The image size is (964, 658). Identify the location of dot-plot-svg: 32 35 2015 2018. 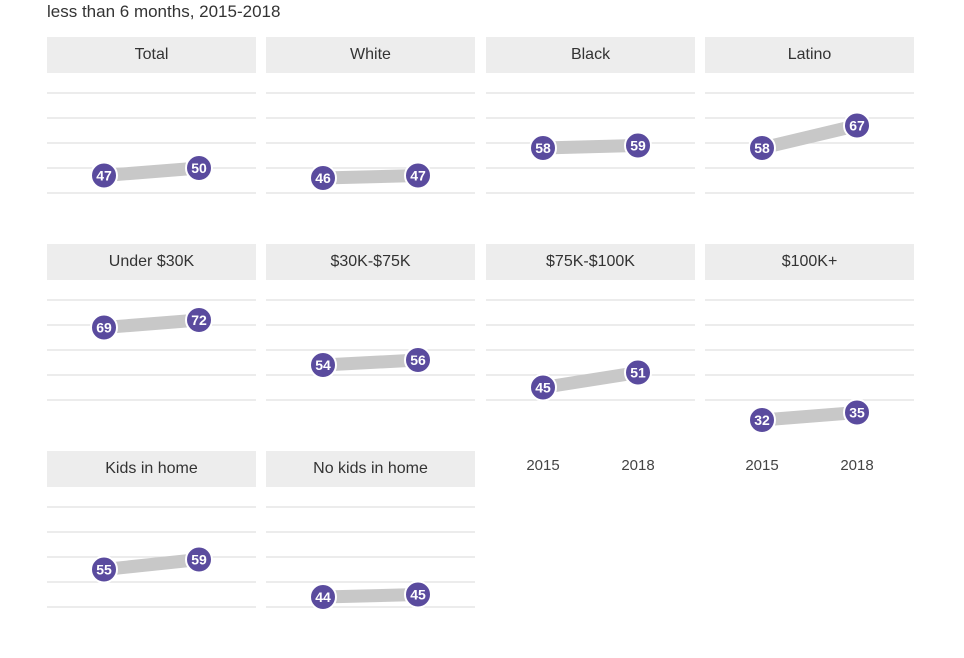
(809, 386).